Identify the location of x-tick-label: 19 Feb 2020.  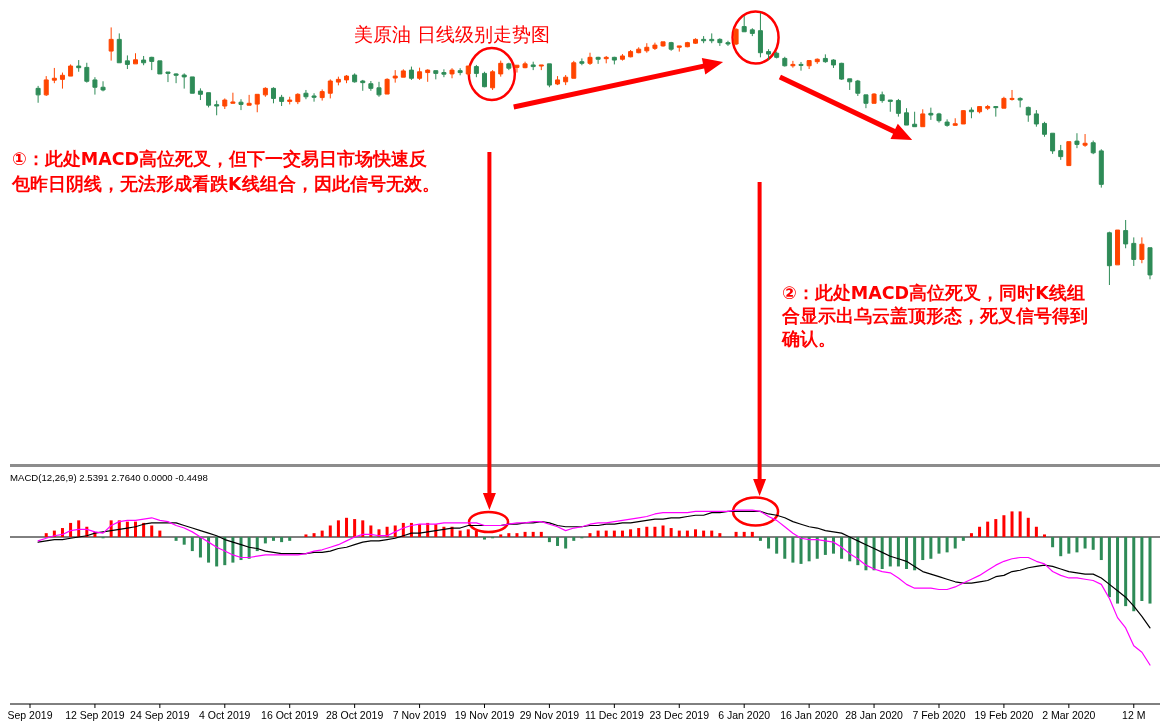
(1004, 715).